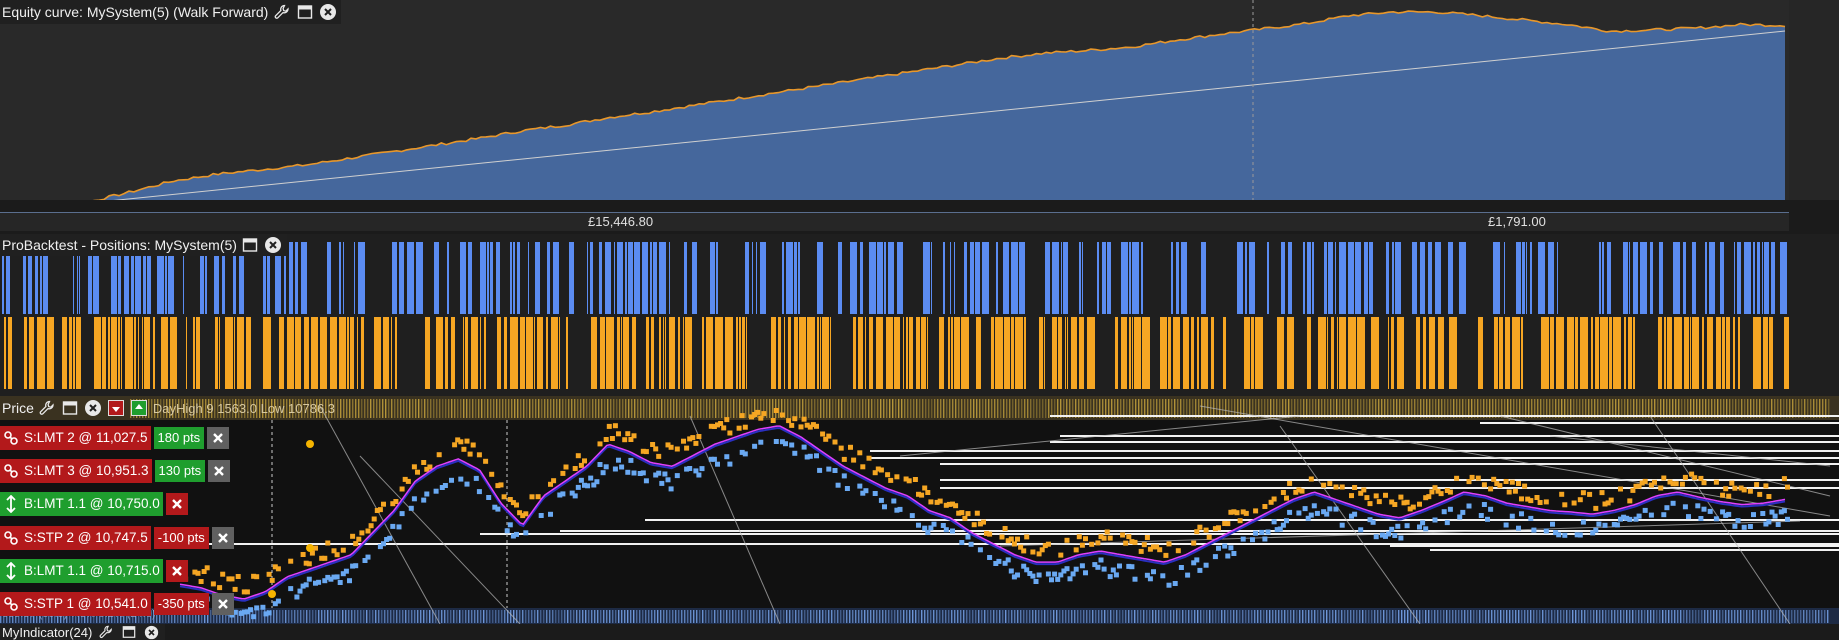 The height and width of the screenshot is (640, 1839). I want to click on order-text: S:STP 1 @ 10,541.0, so click(86, 604).